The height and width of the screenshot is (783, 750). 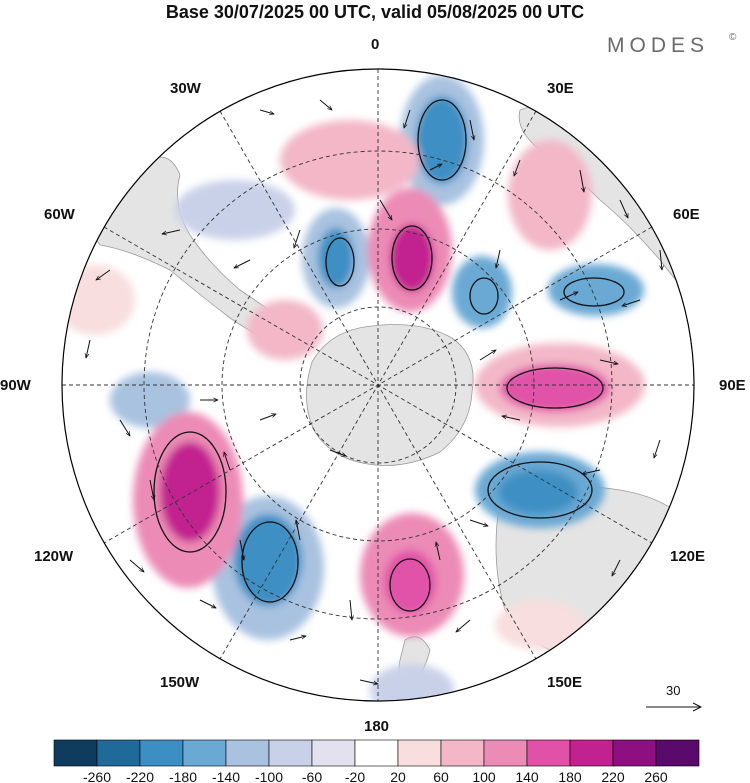 What do you see at coordinates (674, 707) in the screenshot?
I see `reference-arrow-icon` at bounding box center [674, 707].